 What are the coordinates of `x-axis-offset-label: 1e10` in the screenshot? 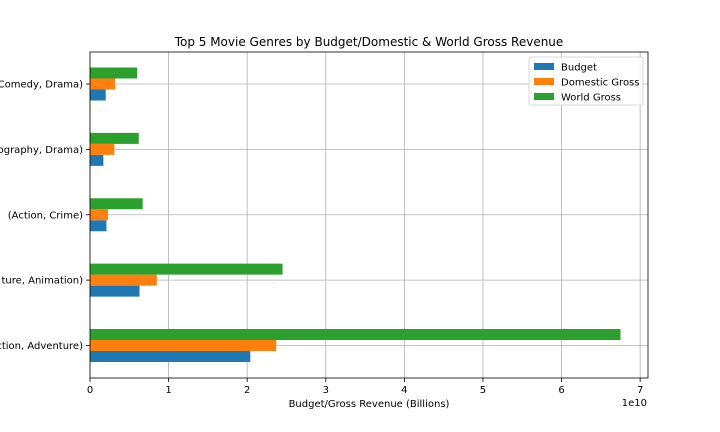 It's located at (634, 403).